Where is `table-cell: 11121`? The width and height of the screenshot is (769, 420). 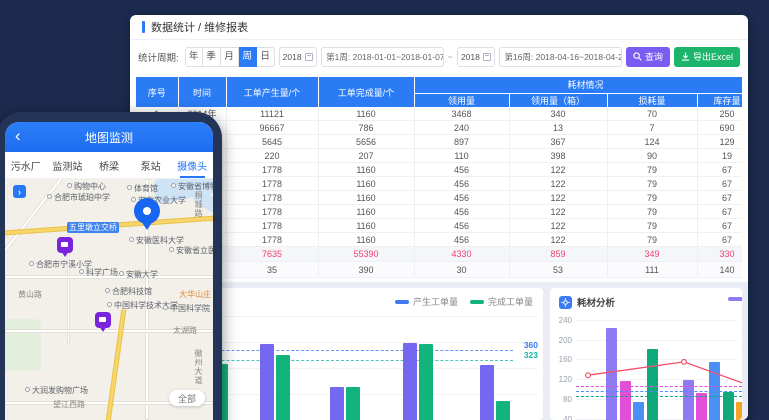 table-cell: 11121 is located at coordinates (272, 114).